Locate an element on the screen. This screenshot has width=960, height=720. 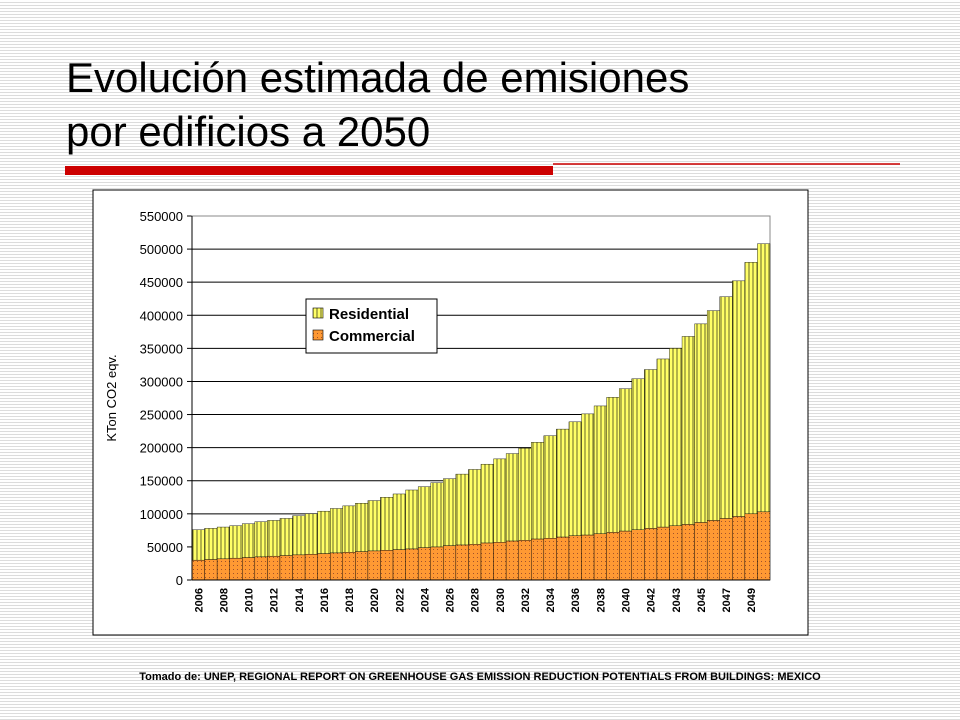
x-tick-label: 2008 is located at coordinates (224, 600).